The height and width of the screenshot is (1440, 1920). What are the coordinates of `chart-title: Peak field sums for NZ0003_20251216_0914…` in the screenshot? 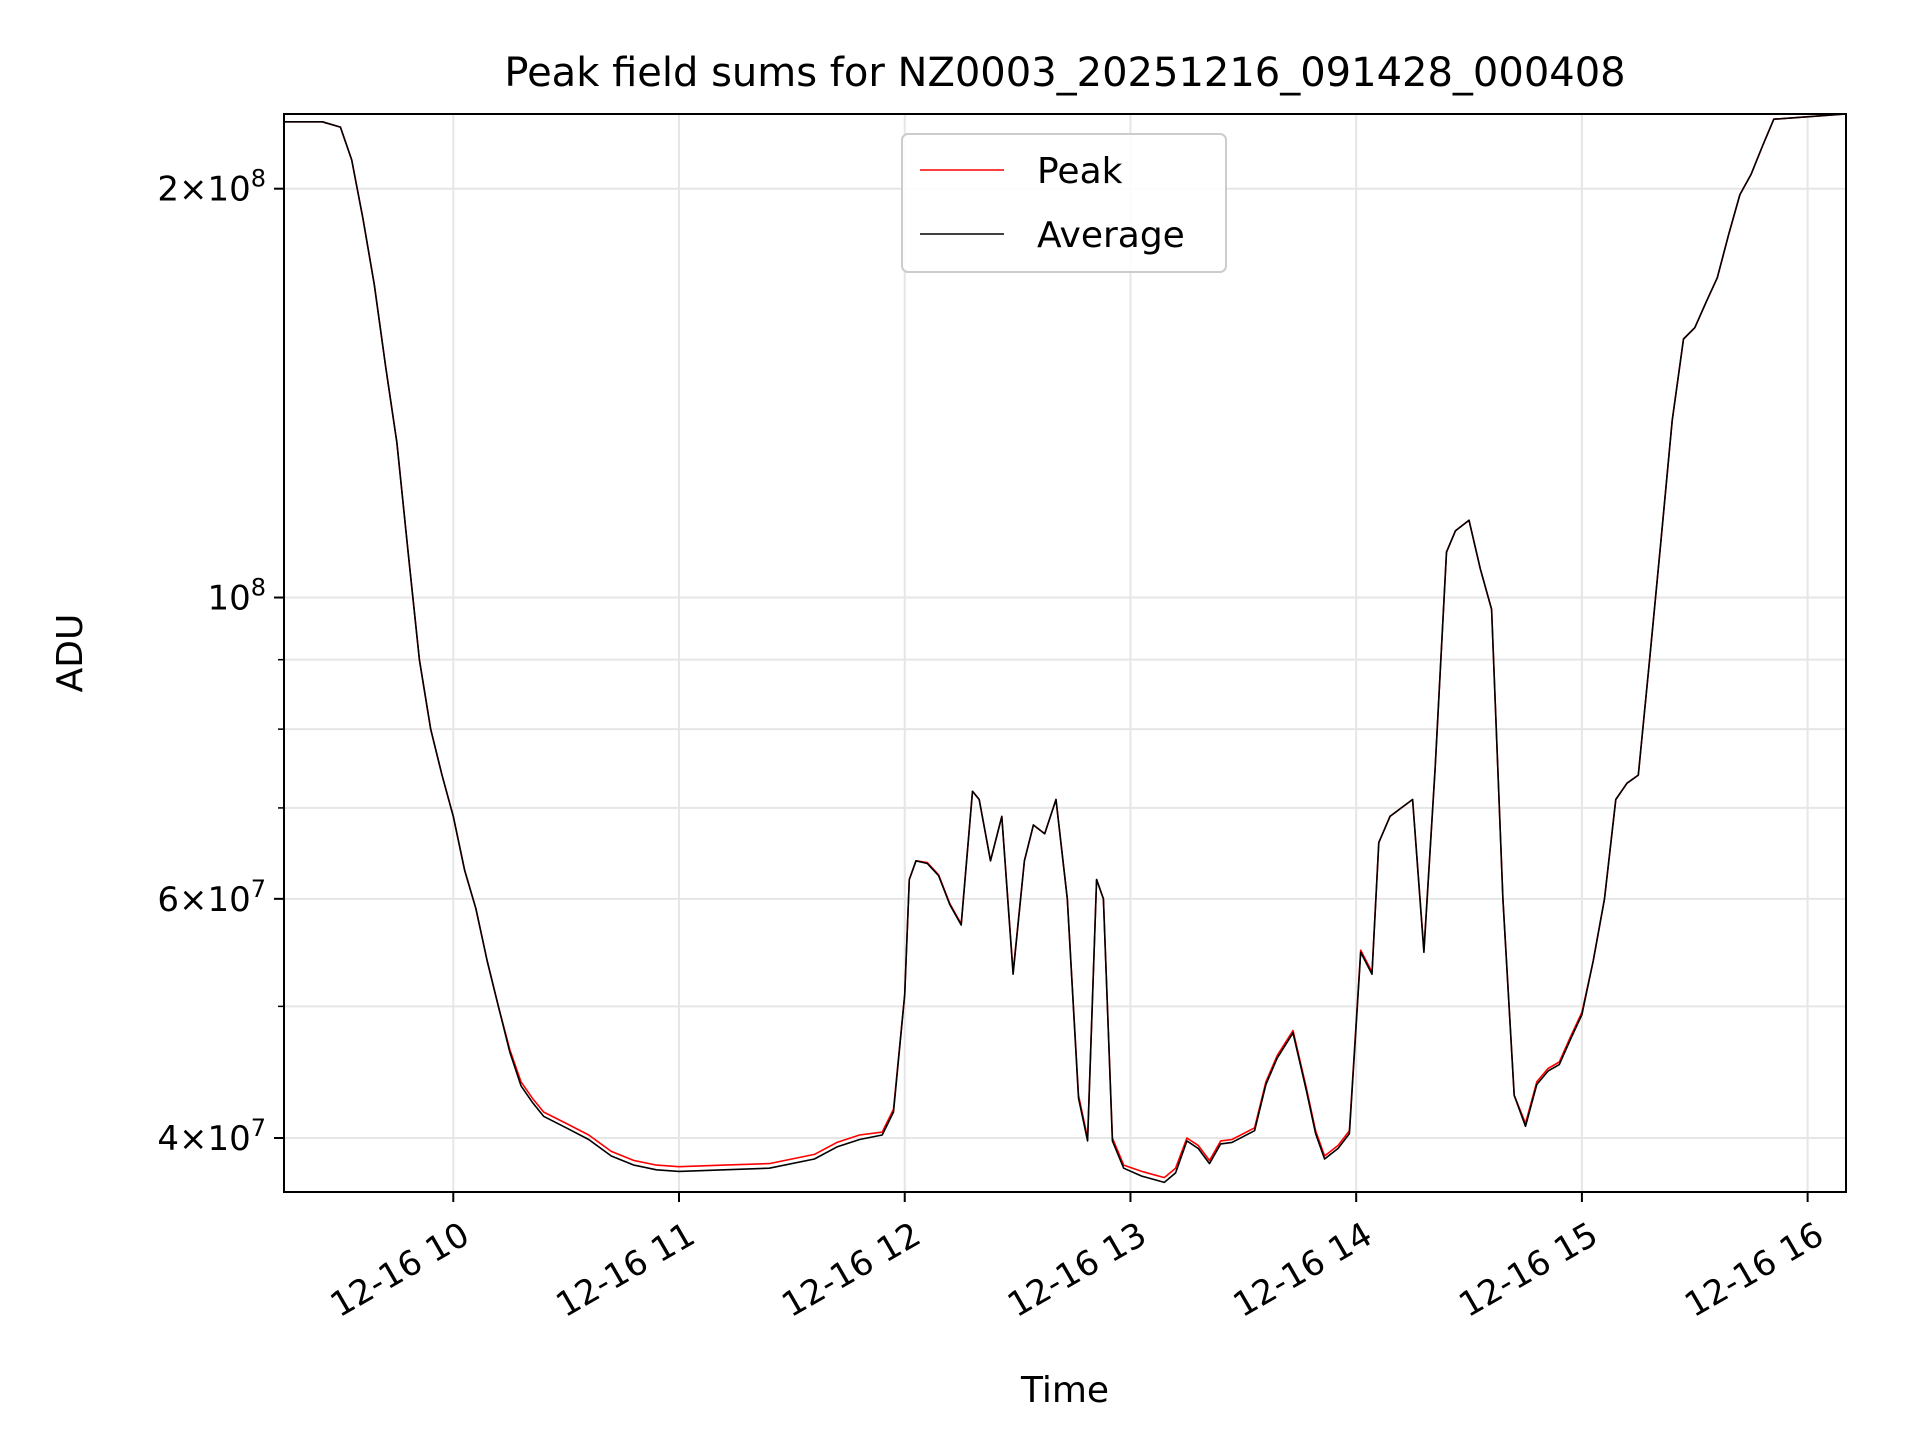 It's located at (1064, 73).